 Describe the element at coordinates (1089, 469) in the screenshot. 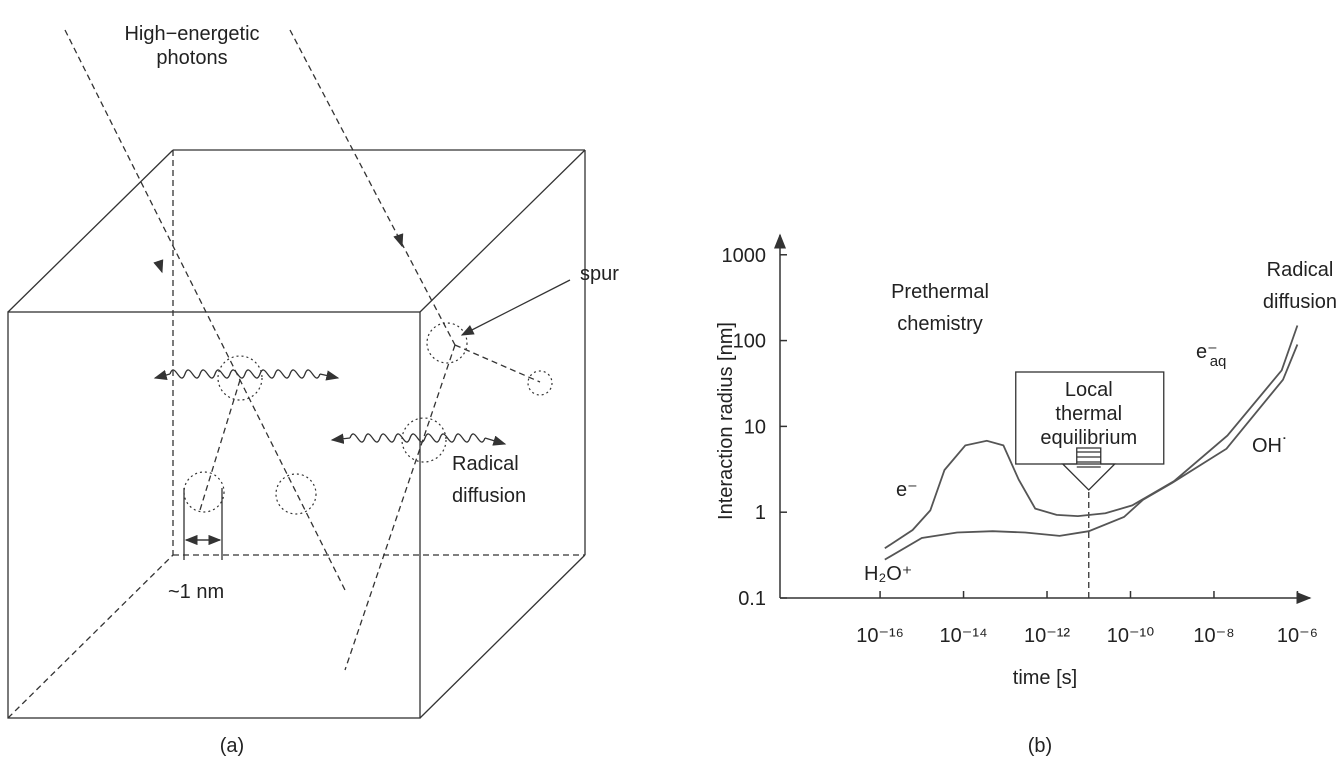

I see `equilibrium-arrow` at that location.